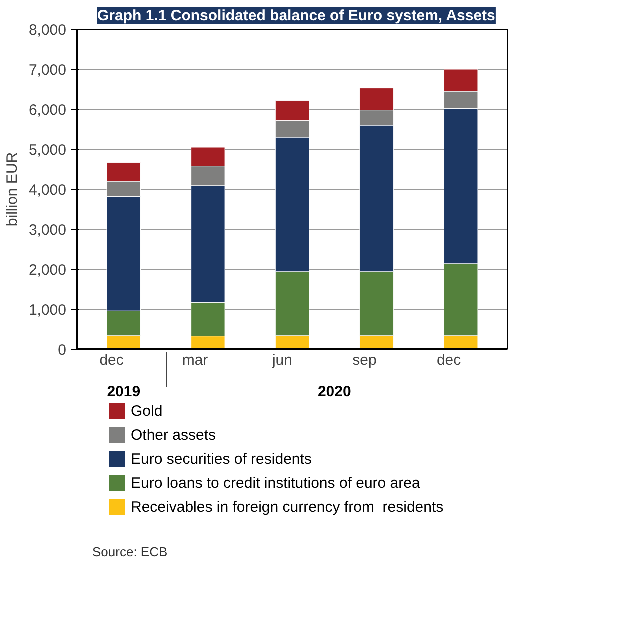 The height and width of the screenshot is (641, 622). What do you see at coordinates (12, 189) in the screenshot?
I see `y-axis-title: billion EUR` at bounding box center [12, 189].